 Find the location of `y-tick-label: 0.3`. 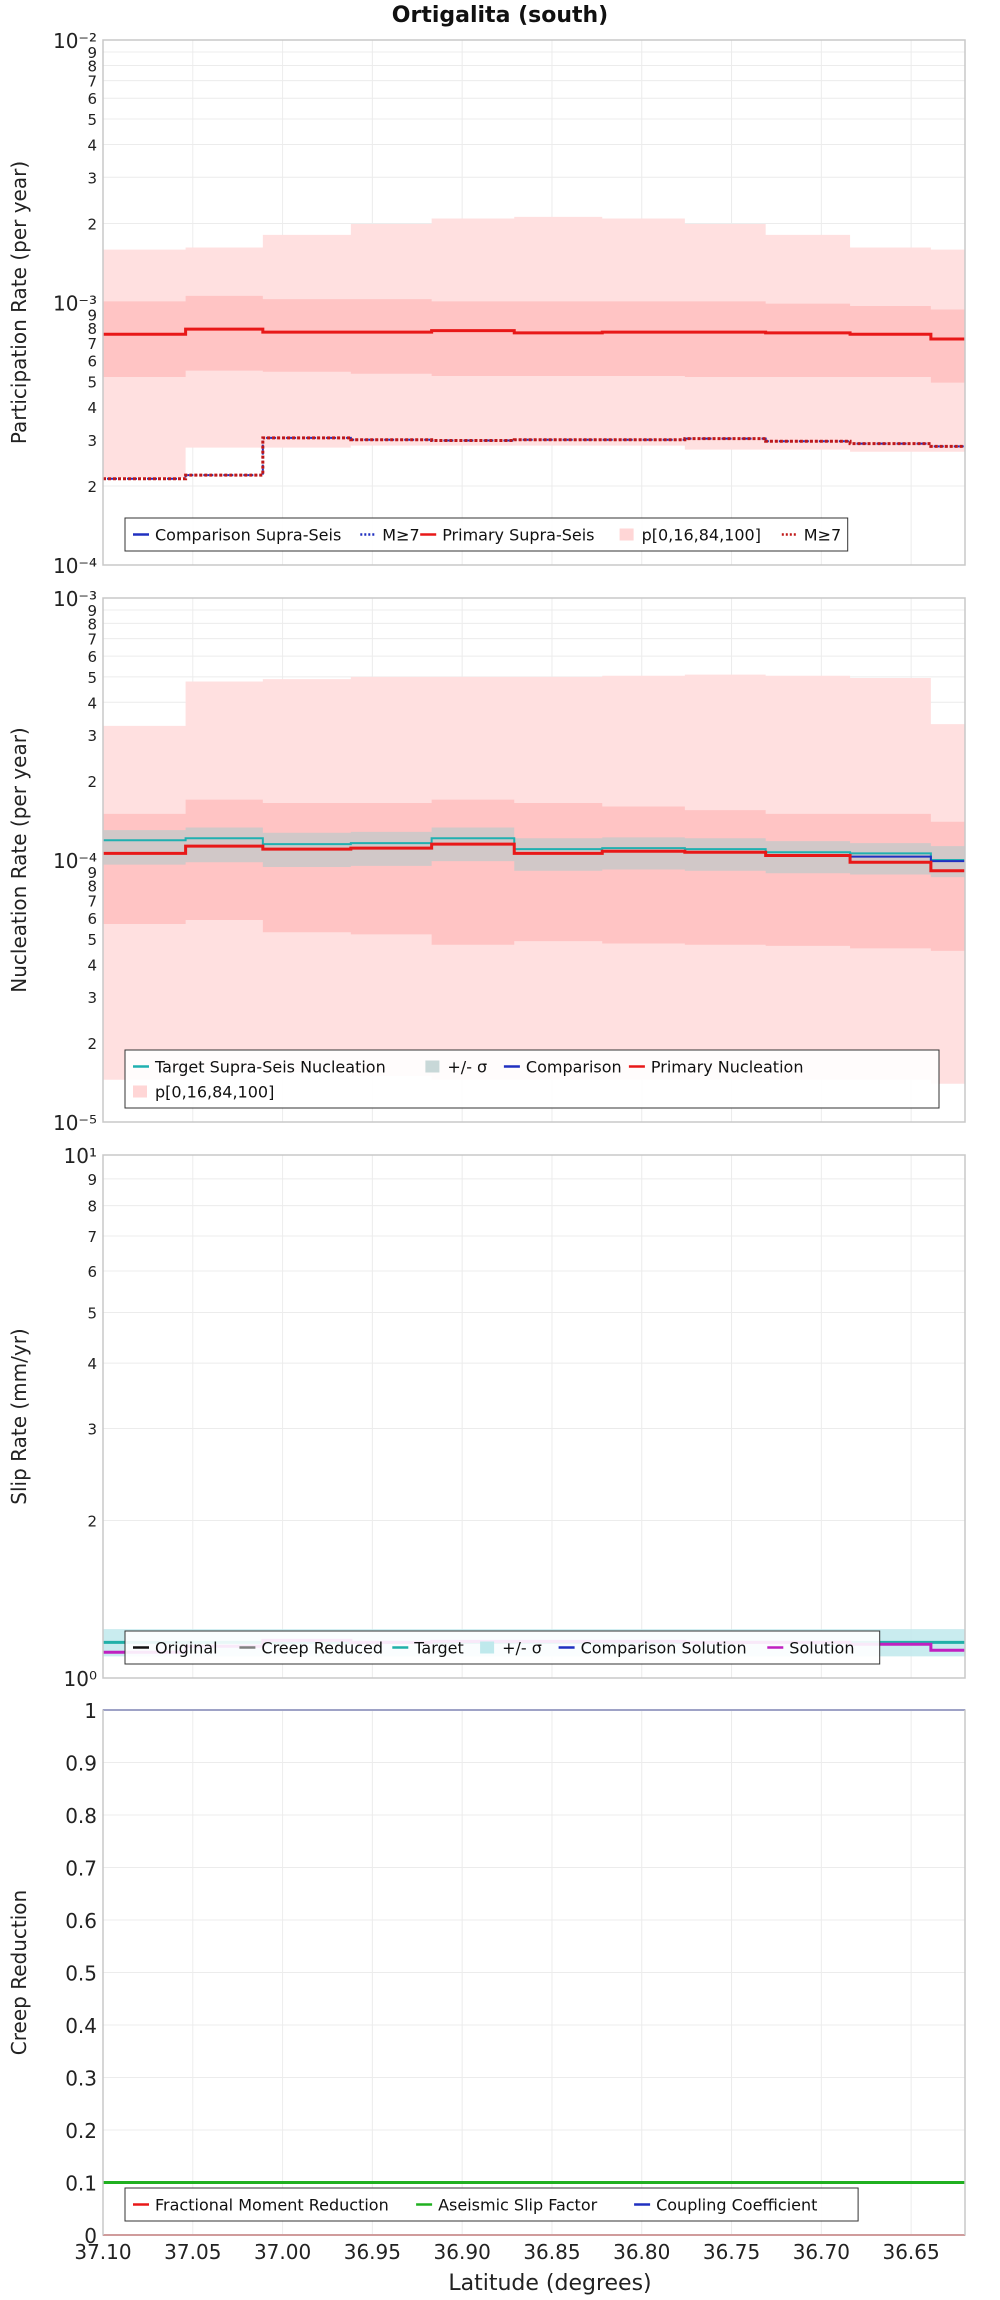

y-tick-label: 0.3 is located at coordinates (81, 2079).